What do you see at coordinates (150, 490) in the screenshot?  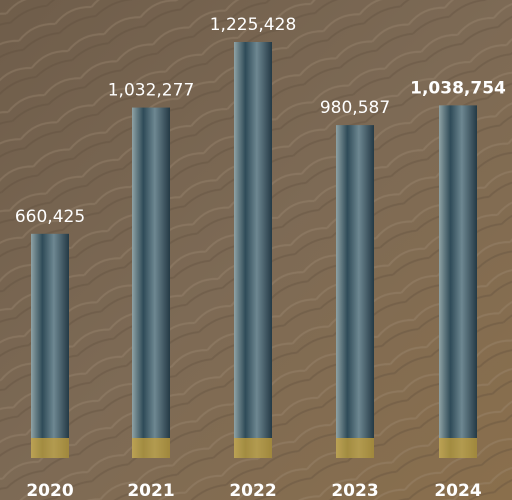 I see `x-tick-label: 2021` at bounding box center [150, 490].